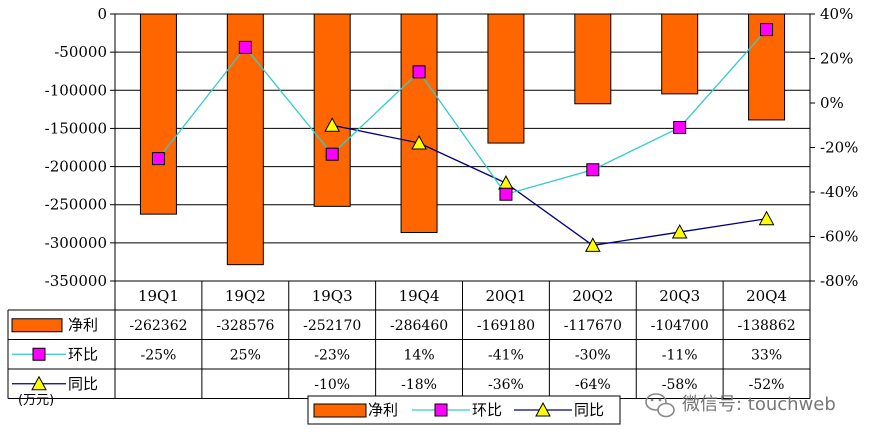 The width and height of the screenshot is (883, 441). I want to click on legend-label: 净利, so click(383, 410).